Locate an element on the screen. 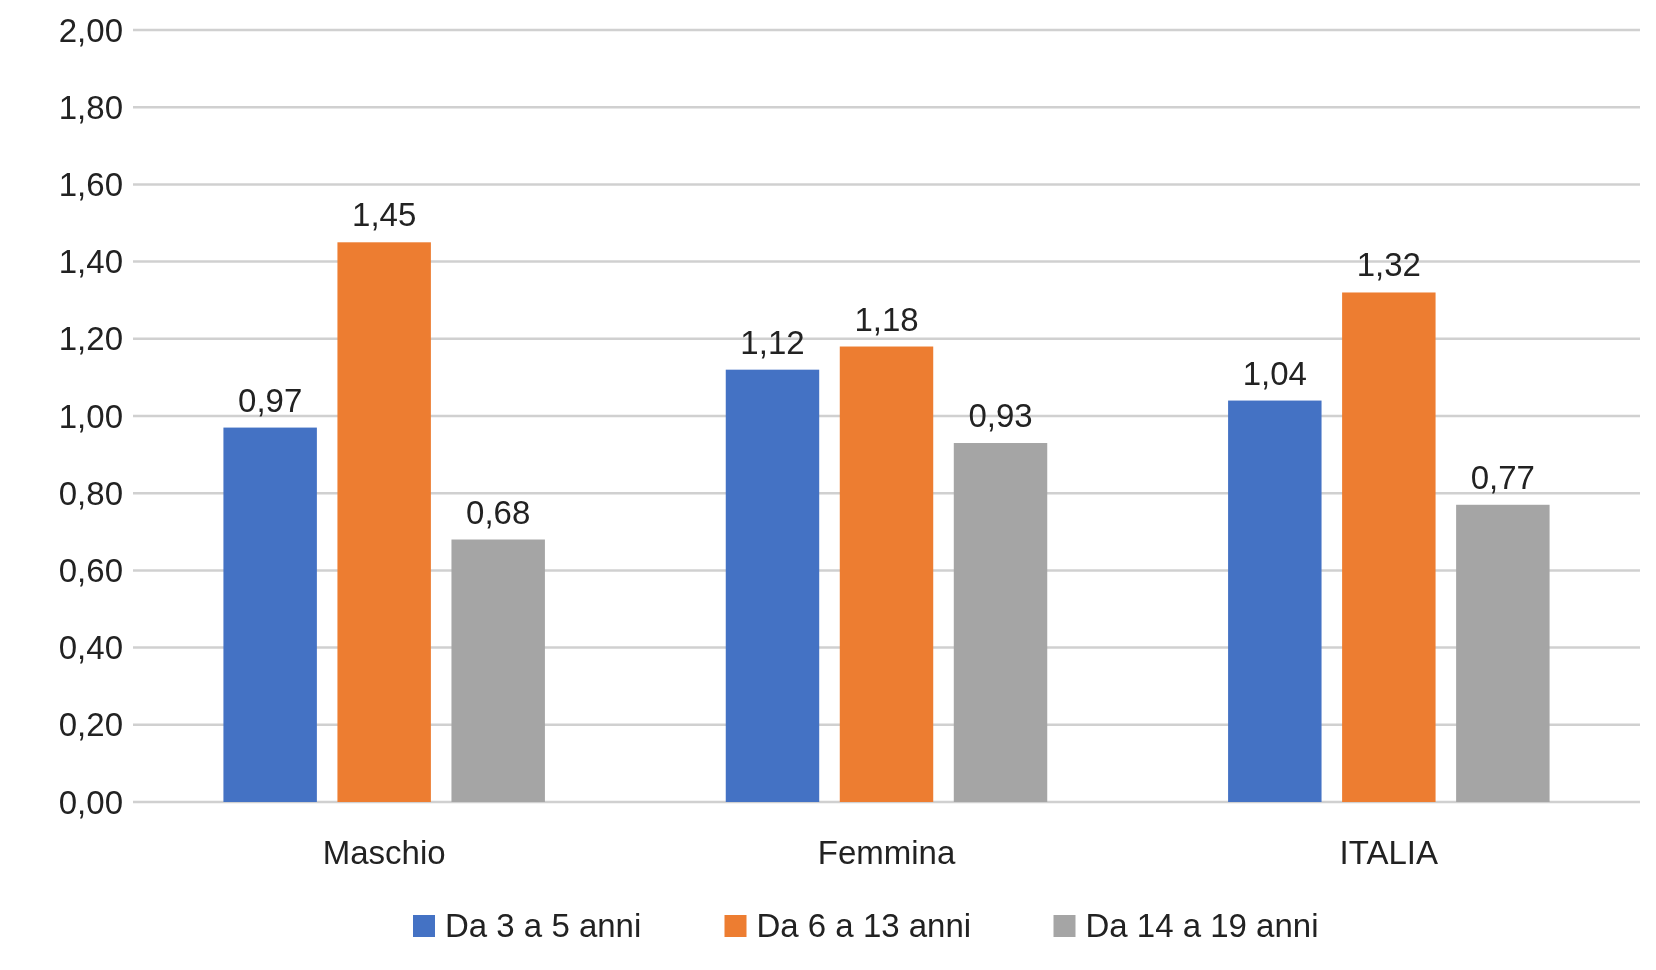  y-tick-label: 2,00 is located at coordinates (90, 30).